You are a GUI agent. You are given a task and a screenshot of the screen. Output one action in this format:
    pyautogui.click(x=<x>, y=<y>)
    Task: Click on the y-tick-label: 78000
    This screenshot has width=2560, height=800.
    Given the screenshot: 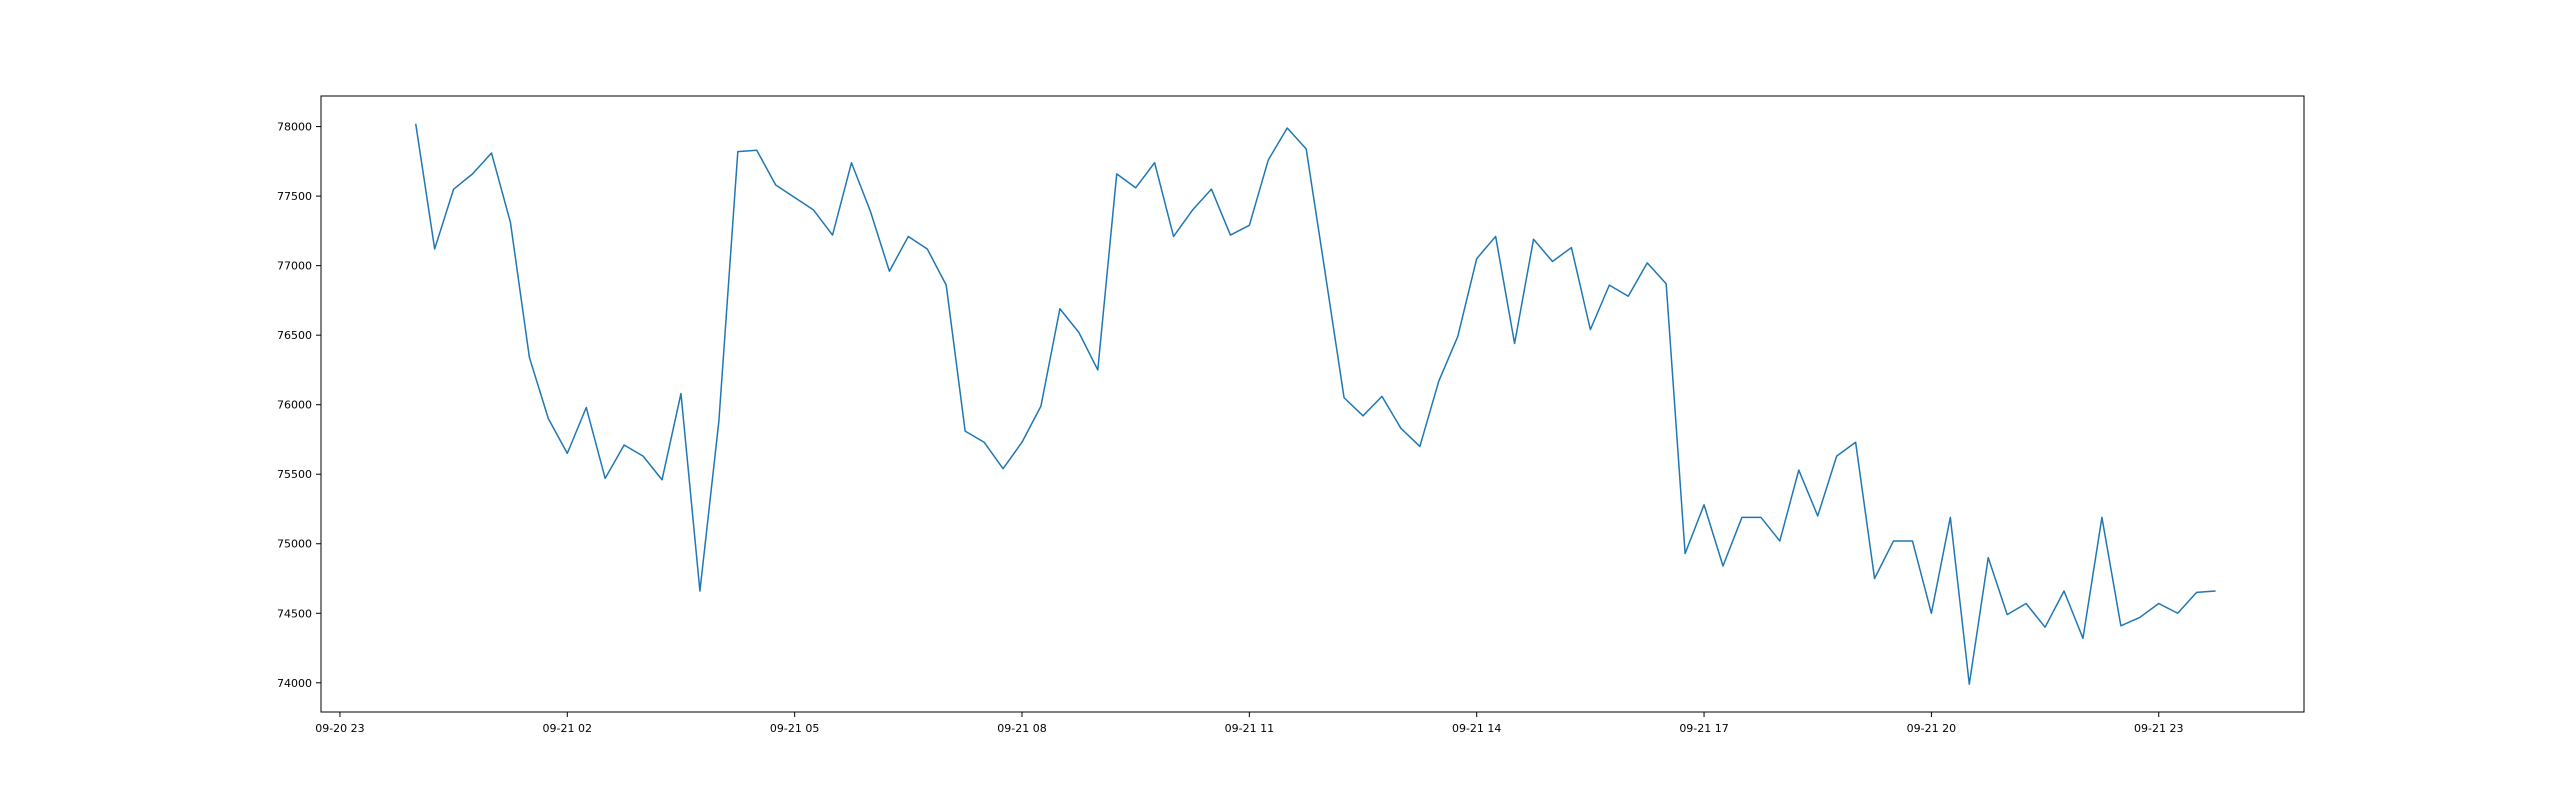 What is the action you would take?
    pyautogui.click(x=294, y=127)
    